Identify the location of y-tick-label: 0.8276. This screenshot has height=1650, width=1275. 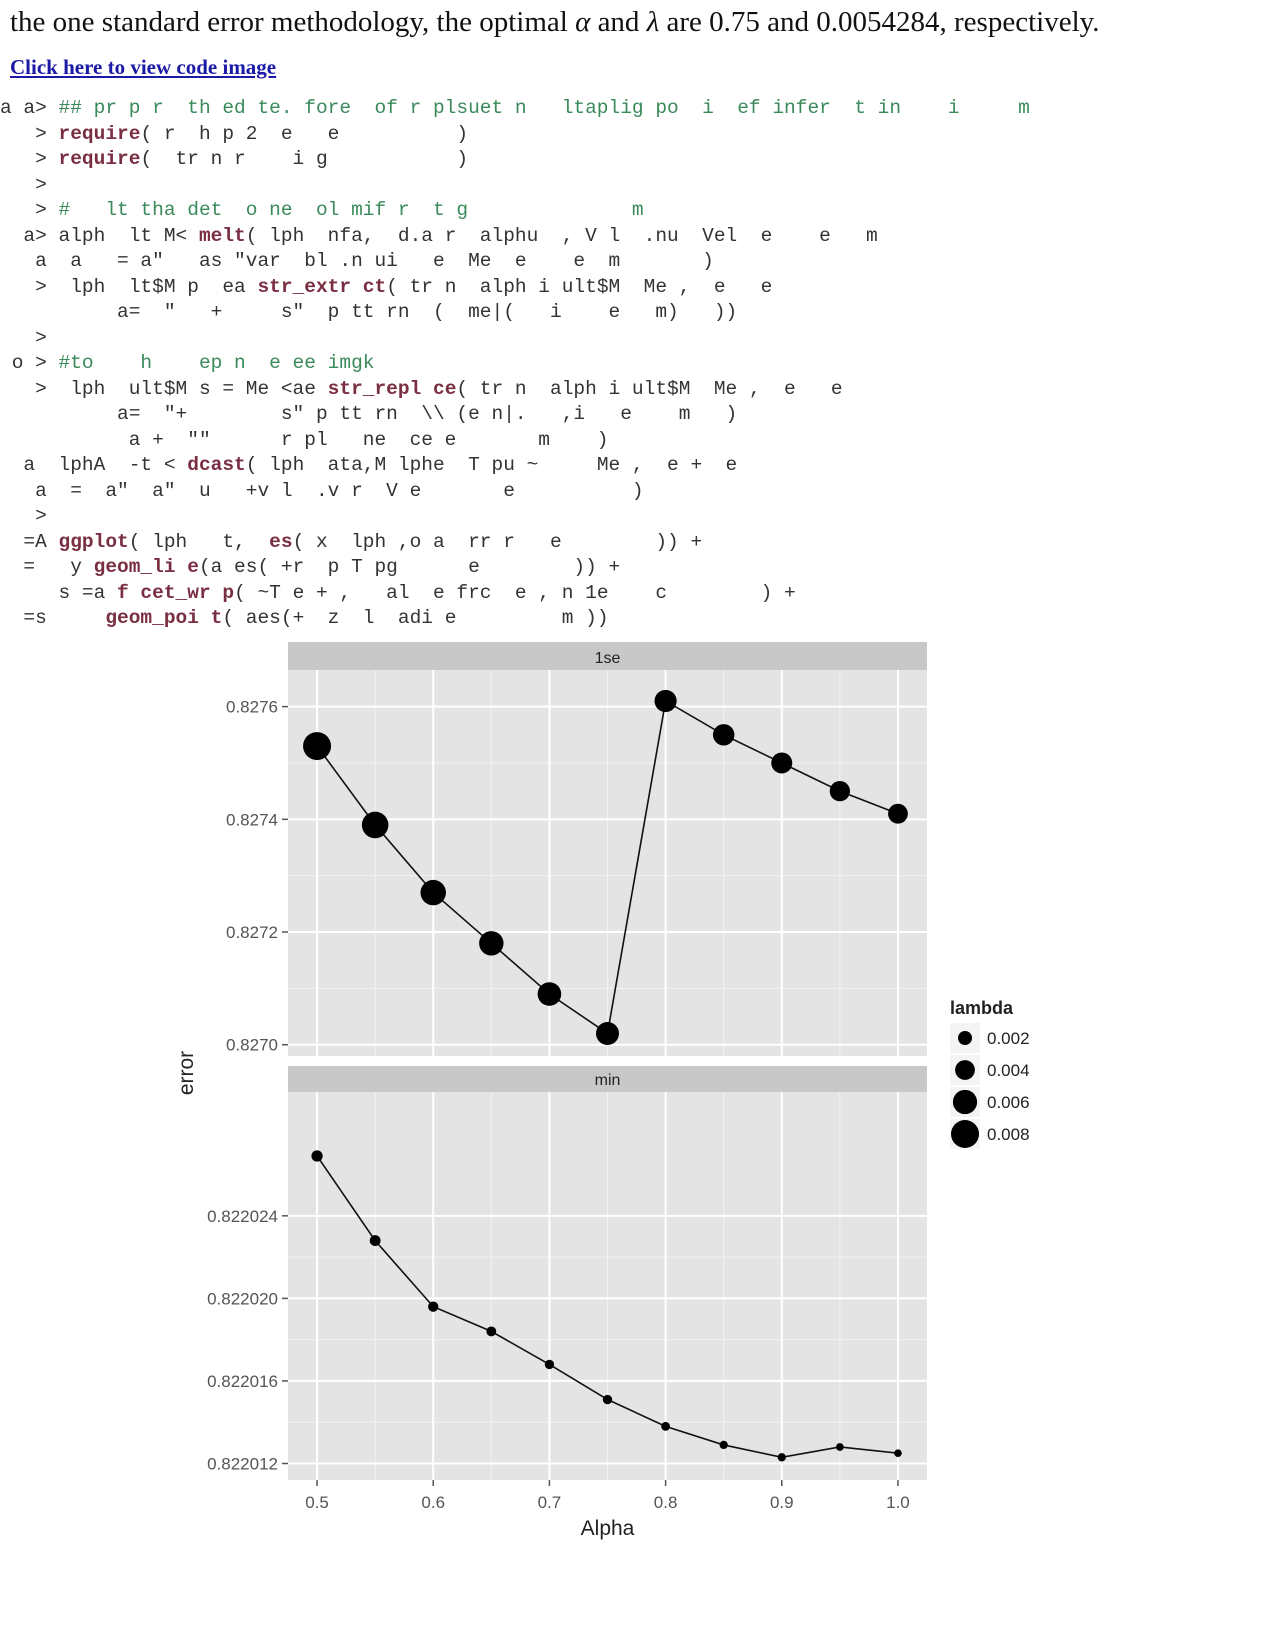
(252, 707).